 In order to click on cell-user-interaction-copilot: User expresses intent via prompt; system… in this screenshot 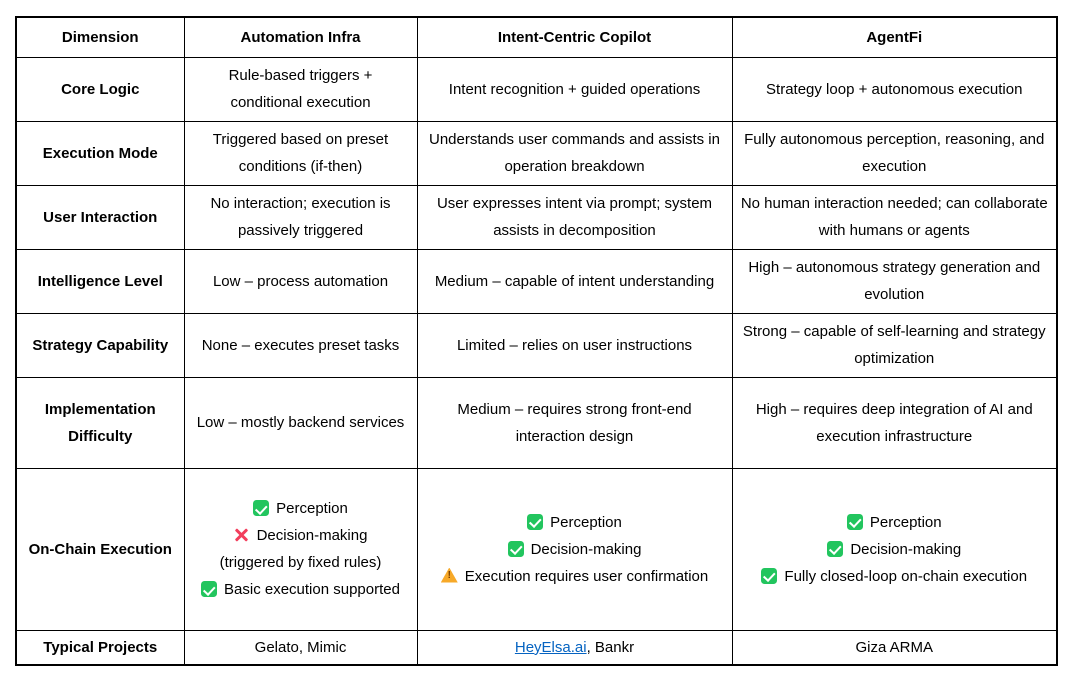, I will do `click(574, 217)`.